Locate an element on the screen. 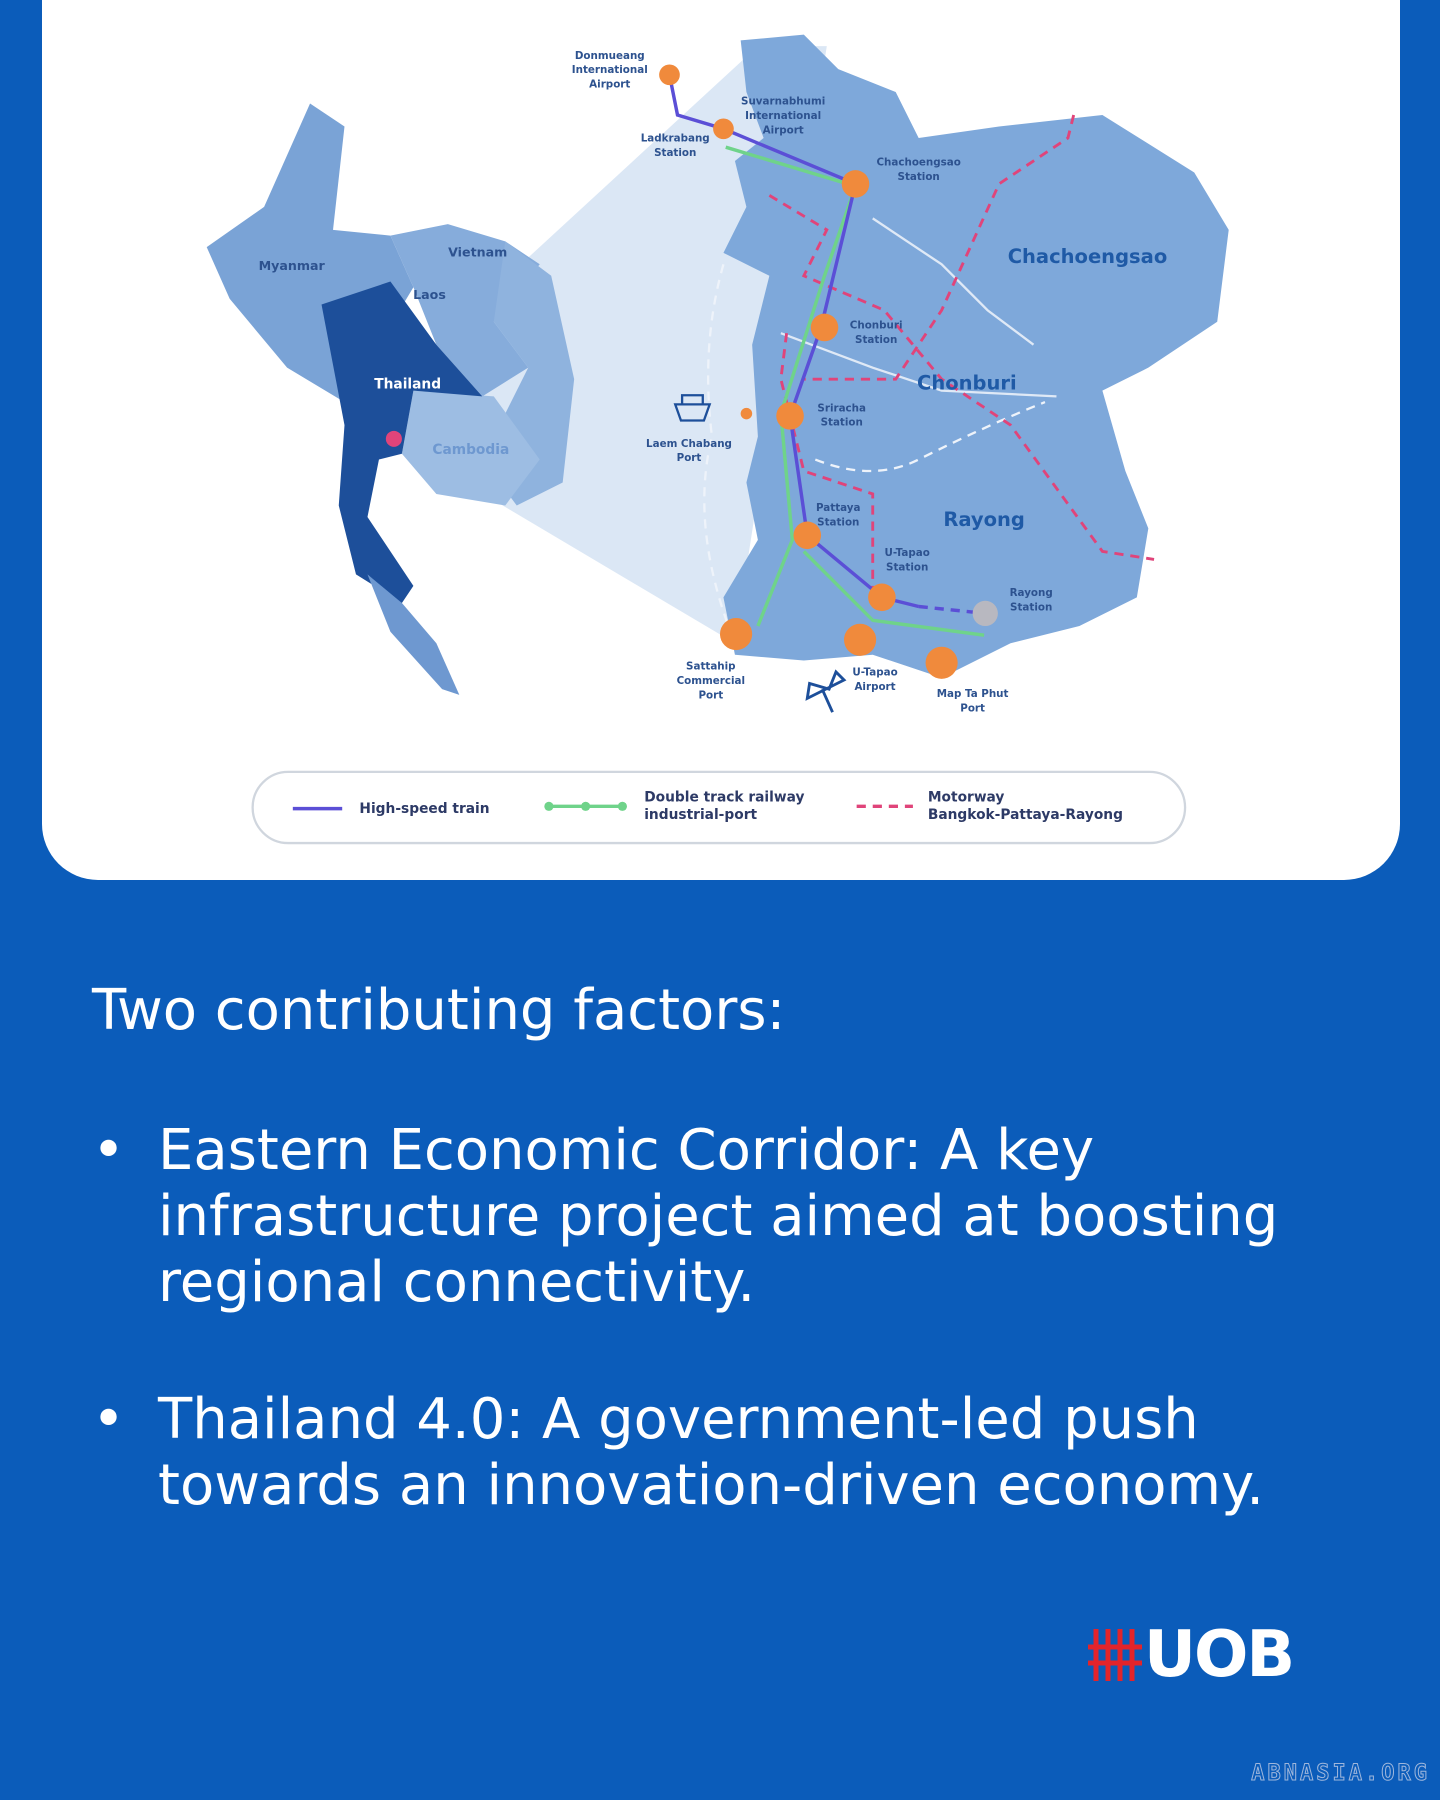 The image size is (1440, 1800). legend-label: industrial-port is located at coordinates (700, 815).